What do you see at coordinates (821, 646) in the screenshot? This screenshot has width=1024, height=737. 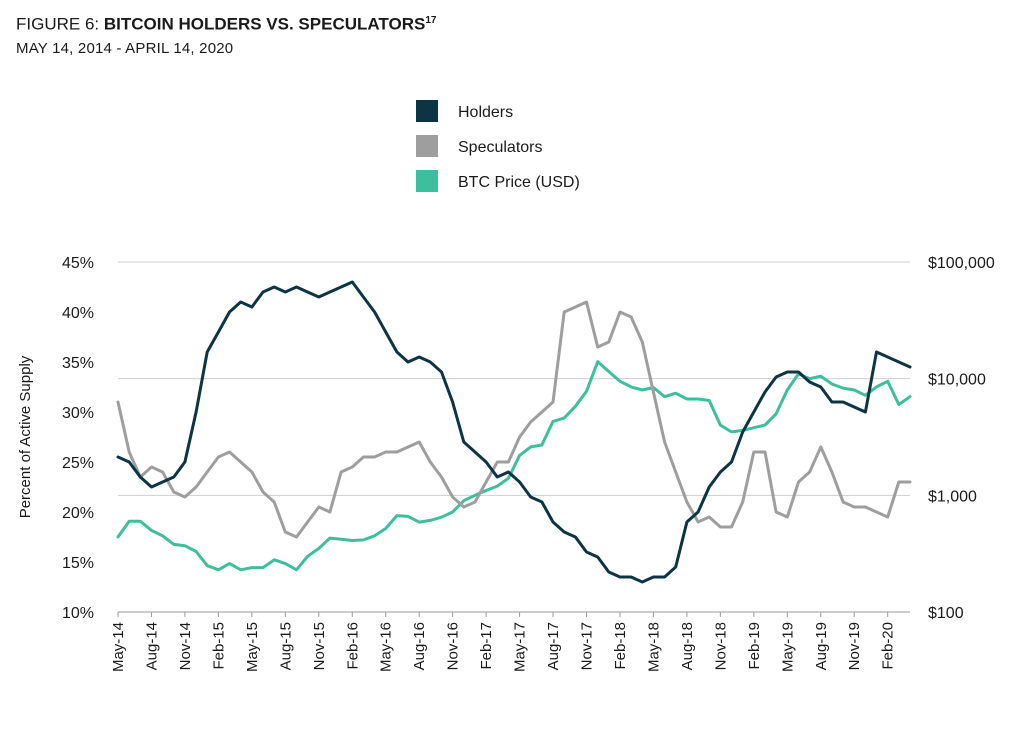 I see `x-tick-label: Aug-19` at bounding box center [821, 646].